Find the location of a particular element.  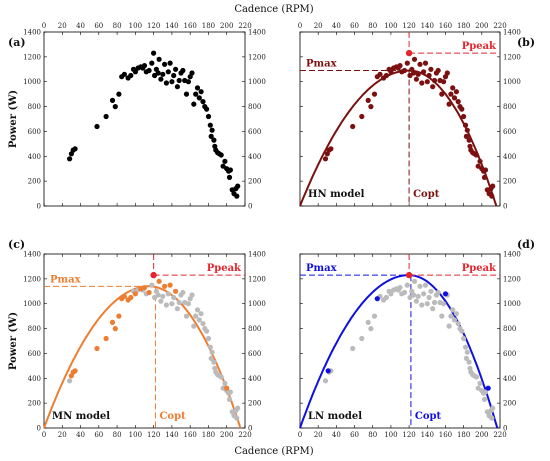

x-tick-label: 200 is located at coordinates (226, 435).